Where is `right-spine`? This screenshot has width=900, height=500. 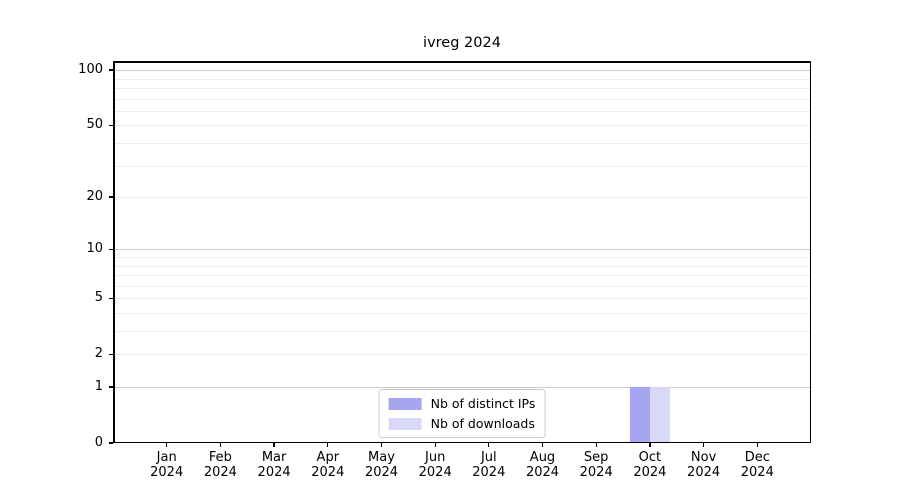 right-spine is located at coordinates (810, 252).